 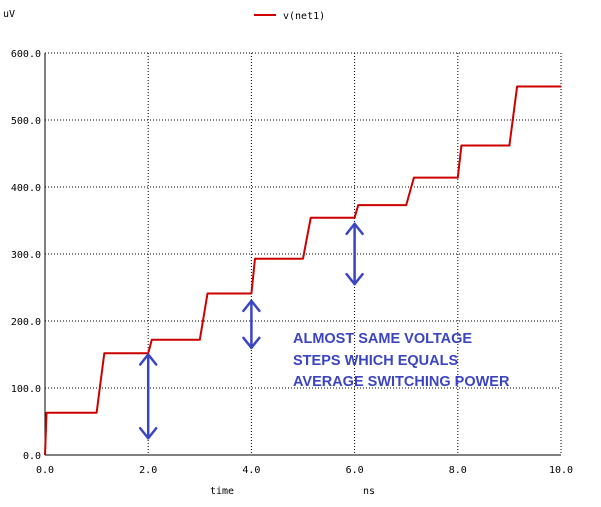 What do you see at coordinates (382, 339) in the screenshot?
I see `annotation-line-1: ALMOST SAME VOLTAGE` at bounding box center [382, 339].